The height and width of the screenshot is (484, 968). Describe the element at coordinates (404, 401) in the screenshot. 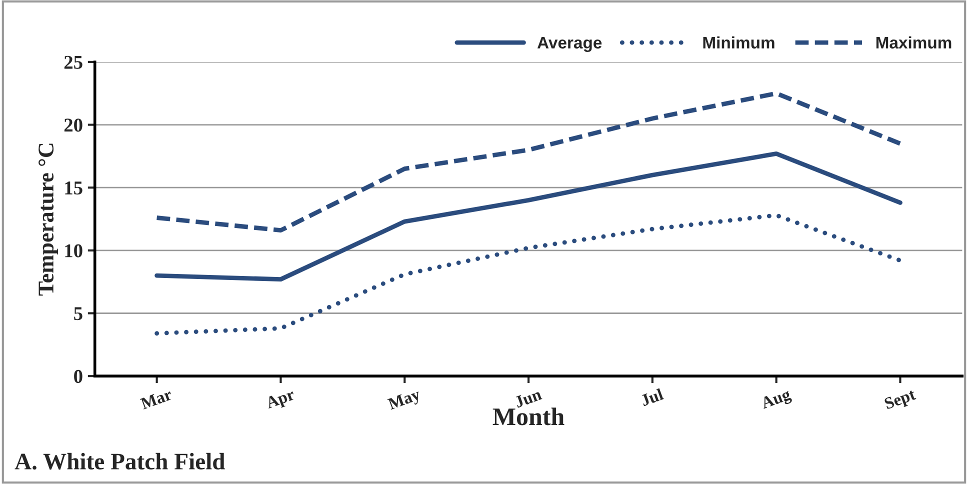

I see `x-tick-label: May` at that location.